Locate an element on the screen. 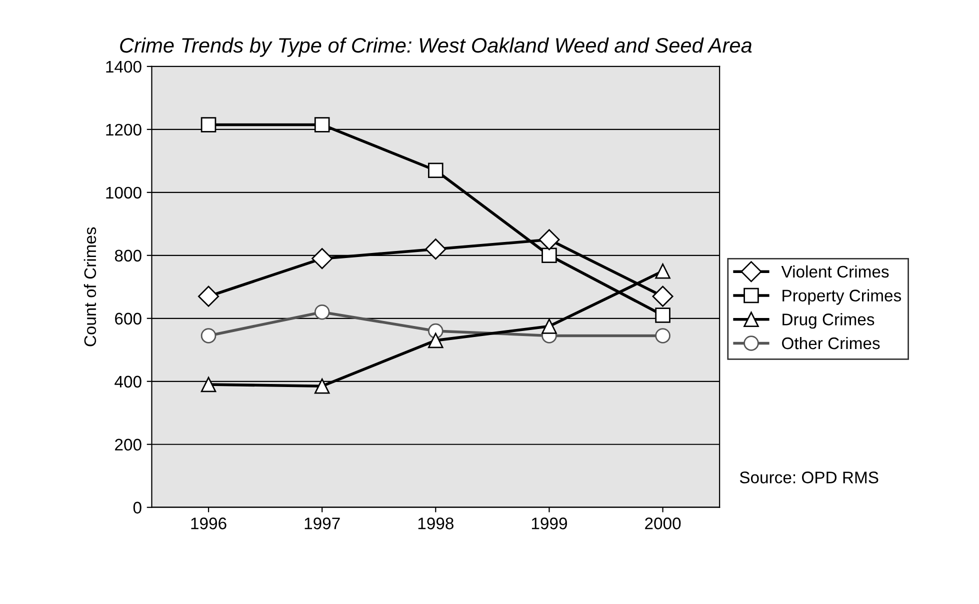 The image size is (979, 604). y-tick-label: 600 is located at coordinates (128, 318).